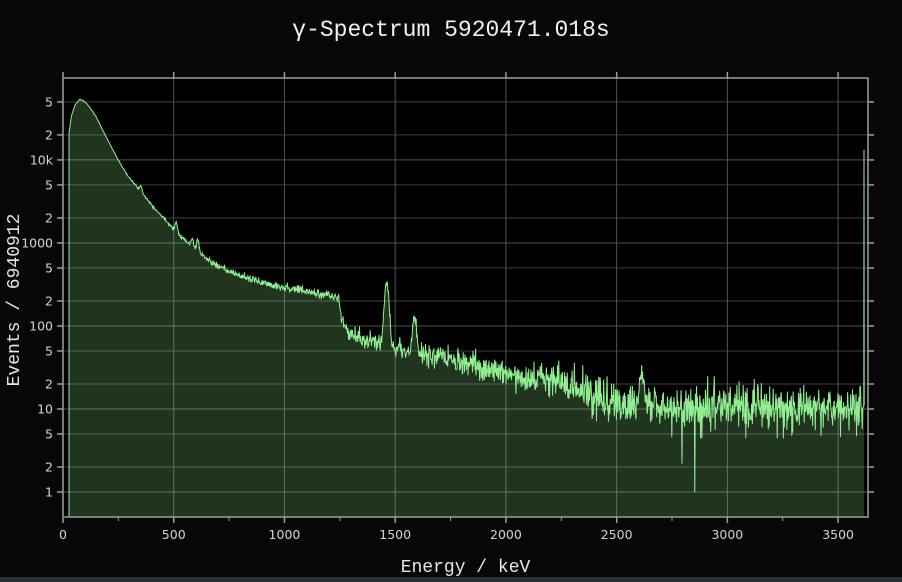 This screenshot has width=902, height=582. Describe the element at coordinates (42, 159) in the screenshot. I see `y-tick-label: 10k` at that location.